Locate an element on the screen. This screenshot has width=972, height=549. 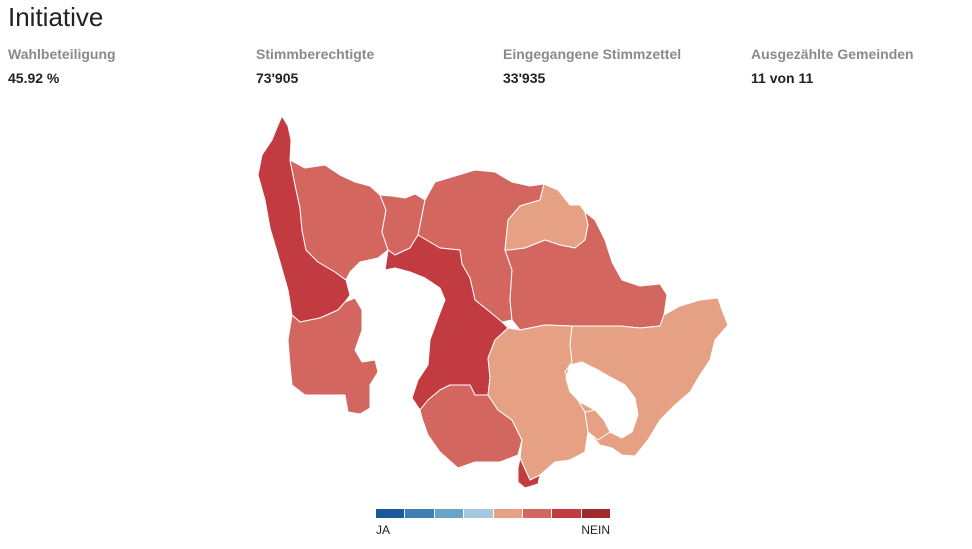
municipality-south-tip is located at coordinates (529, 473).